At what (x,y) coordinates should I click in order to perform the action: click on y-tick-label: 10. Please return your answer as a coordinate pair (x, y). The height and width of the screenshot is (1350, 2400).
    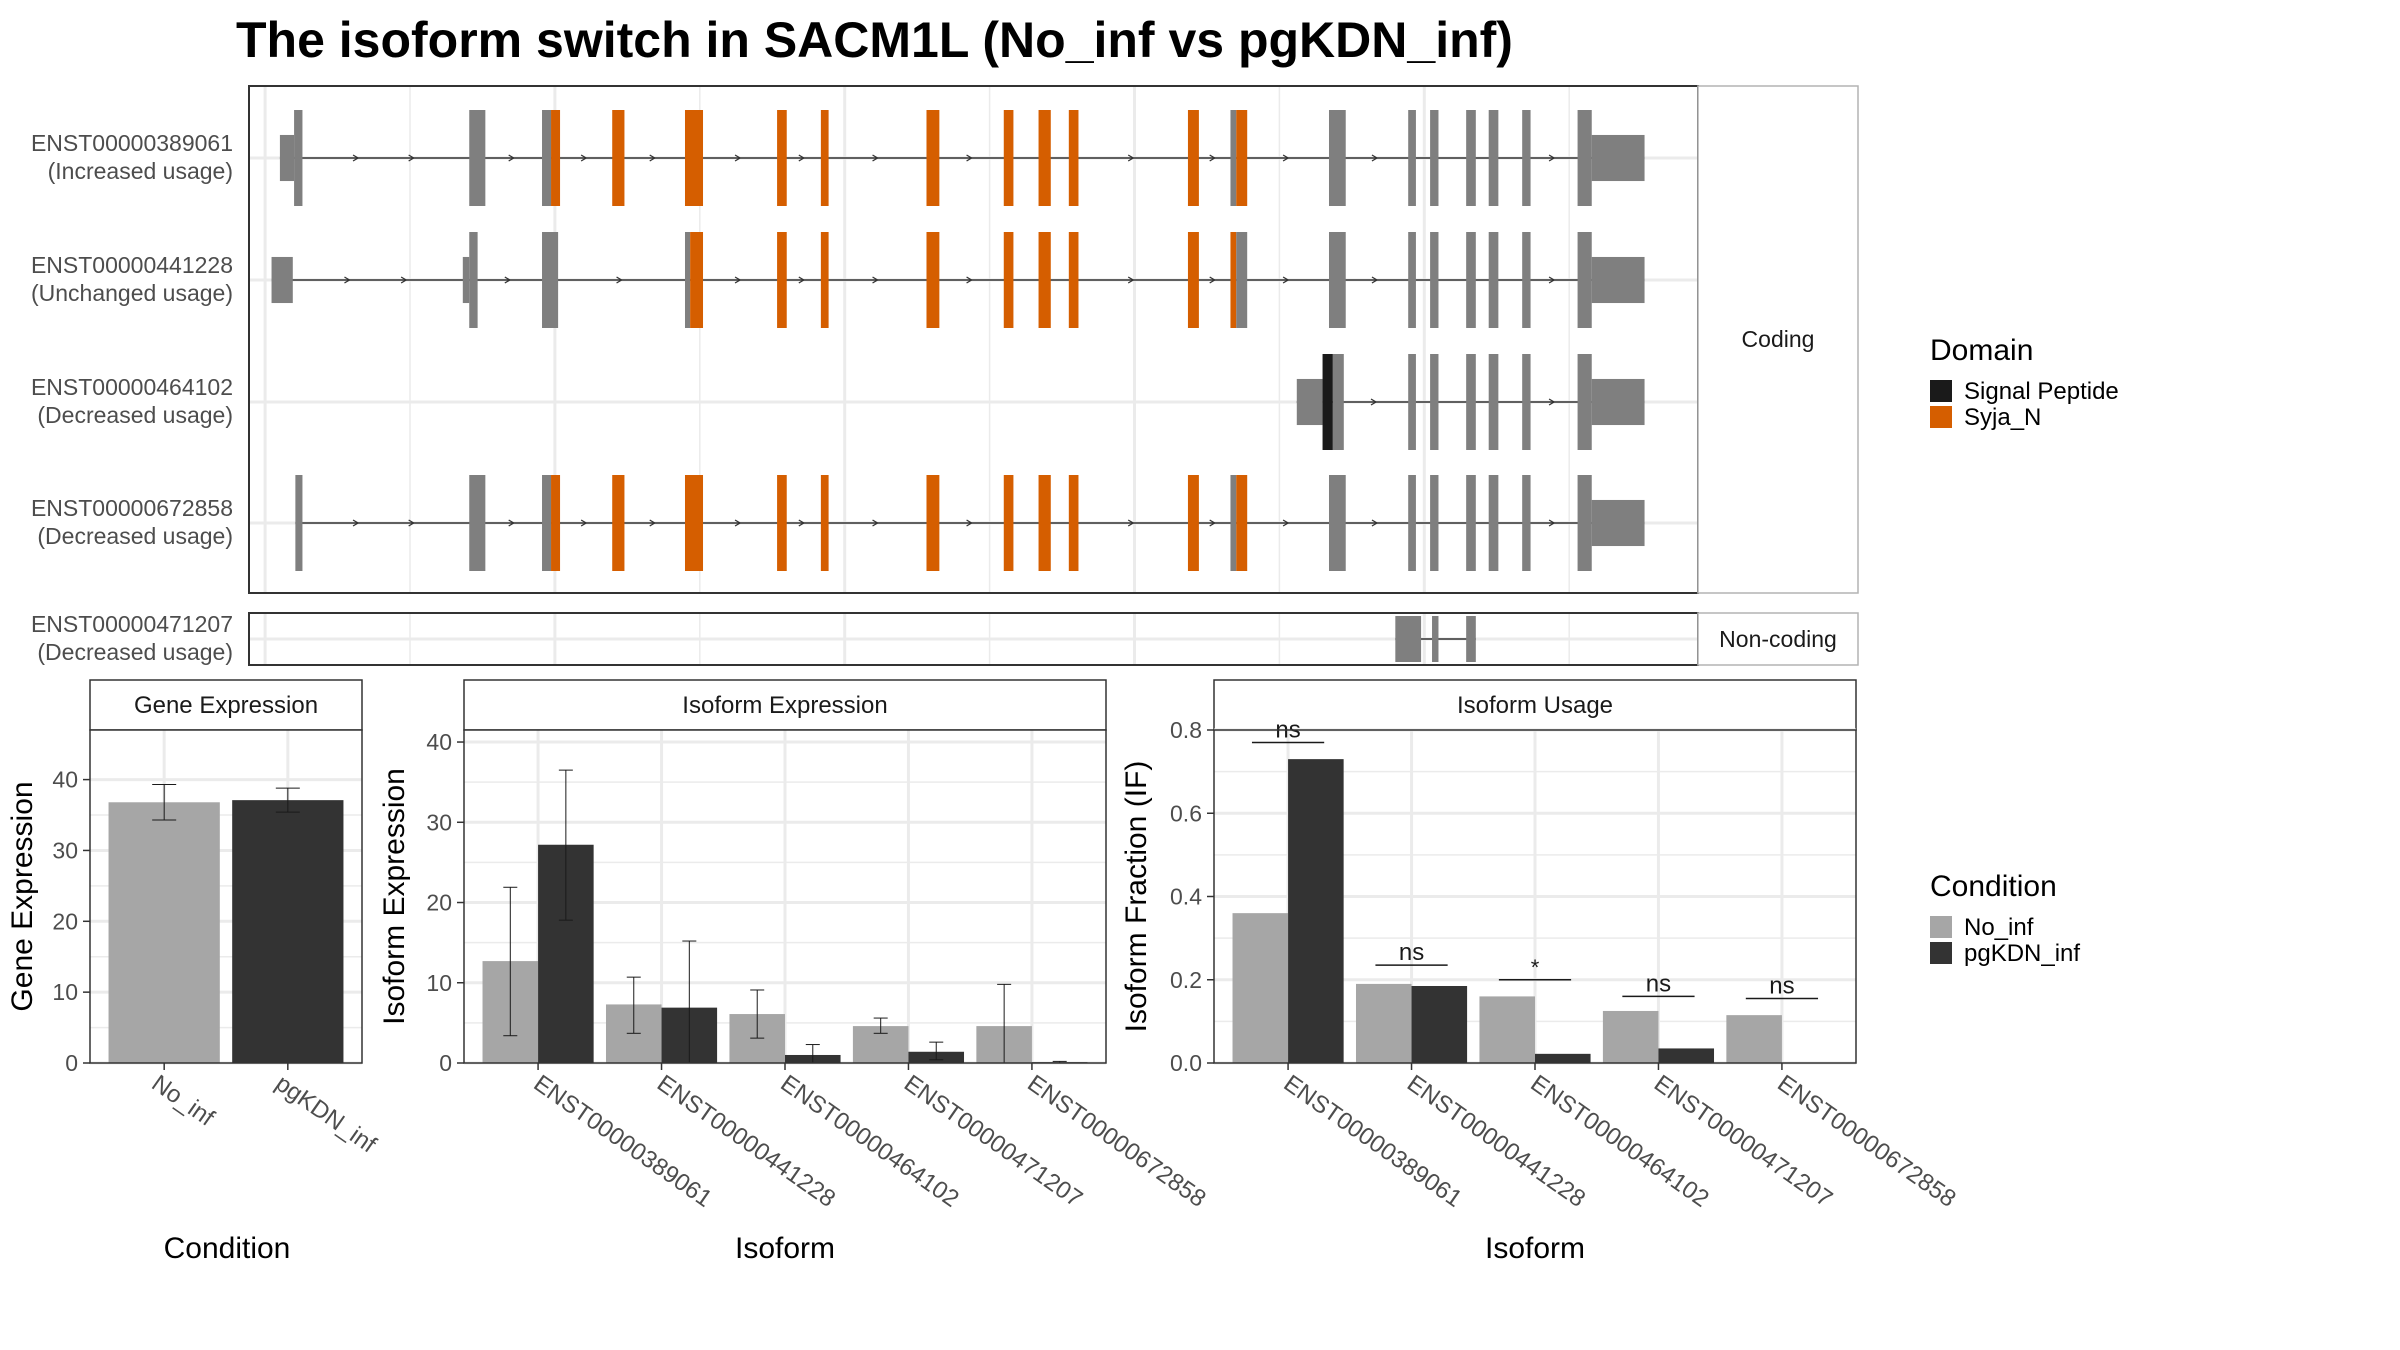
    Looking at the image, I should click on (65, 992).